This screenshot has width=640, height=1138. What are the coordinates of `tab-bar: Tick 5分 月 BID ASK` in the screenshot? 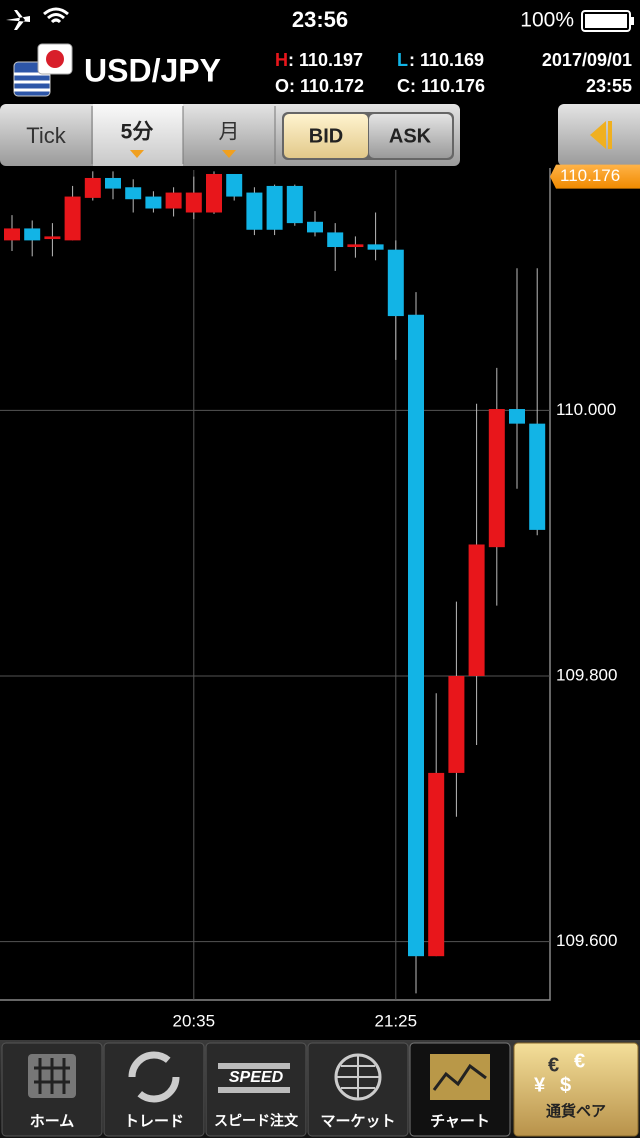 It's located at (320, 135).